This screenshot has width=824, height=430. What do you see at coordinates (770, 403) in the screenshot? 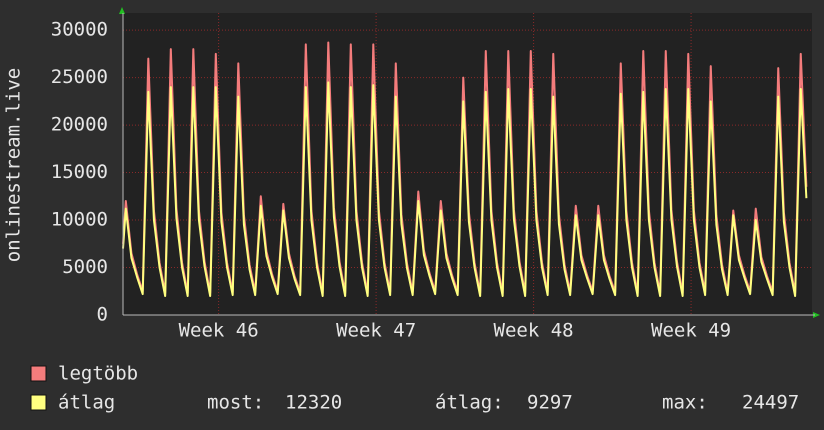
I see `stat-value: 24497` at bounding box center [770, 403].